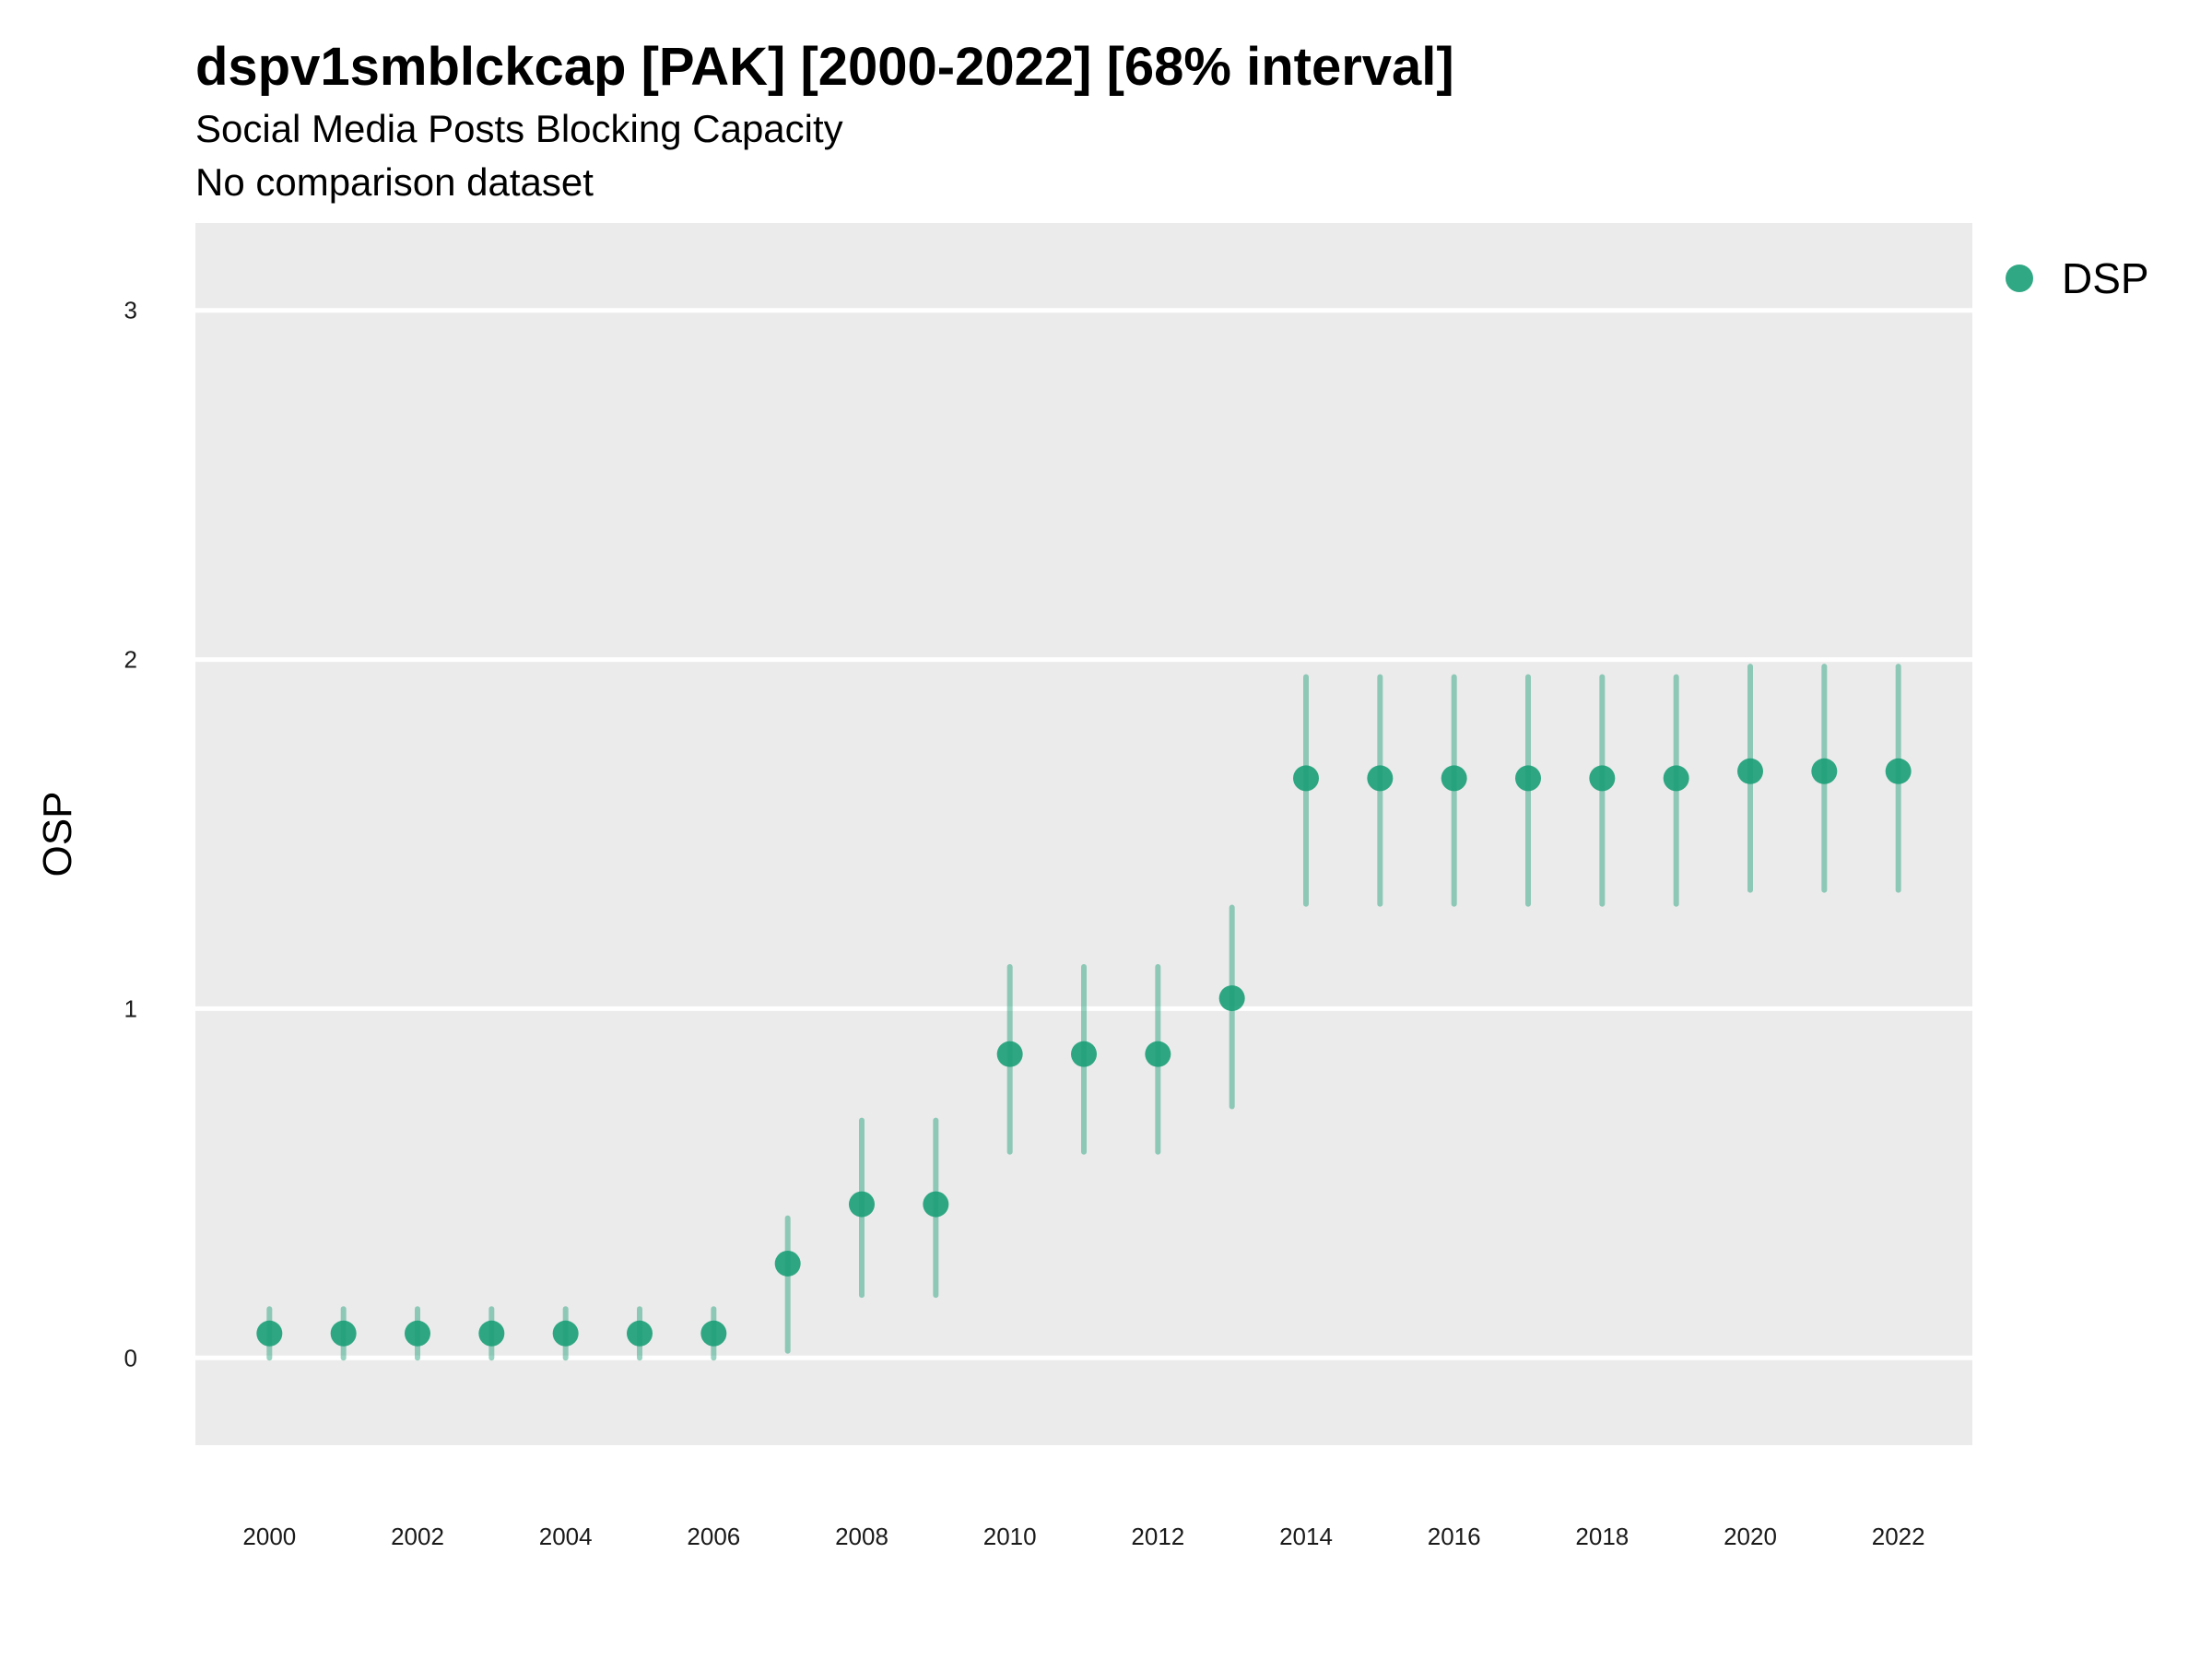  What do you see at coordinates (1157, 1536) in the screenshot?
I see `x-tick-label-2012: 2012` at bounding box center [1157, 1536].